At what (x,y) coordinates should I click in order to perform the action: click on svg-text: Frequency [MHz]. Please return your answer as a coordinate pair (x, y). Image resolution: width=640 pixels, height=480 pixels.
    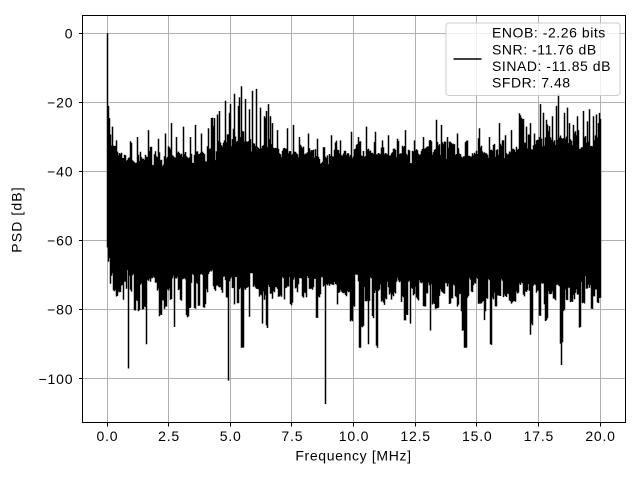
    Looking at the image, I should click on (353, 456).